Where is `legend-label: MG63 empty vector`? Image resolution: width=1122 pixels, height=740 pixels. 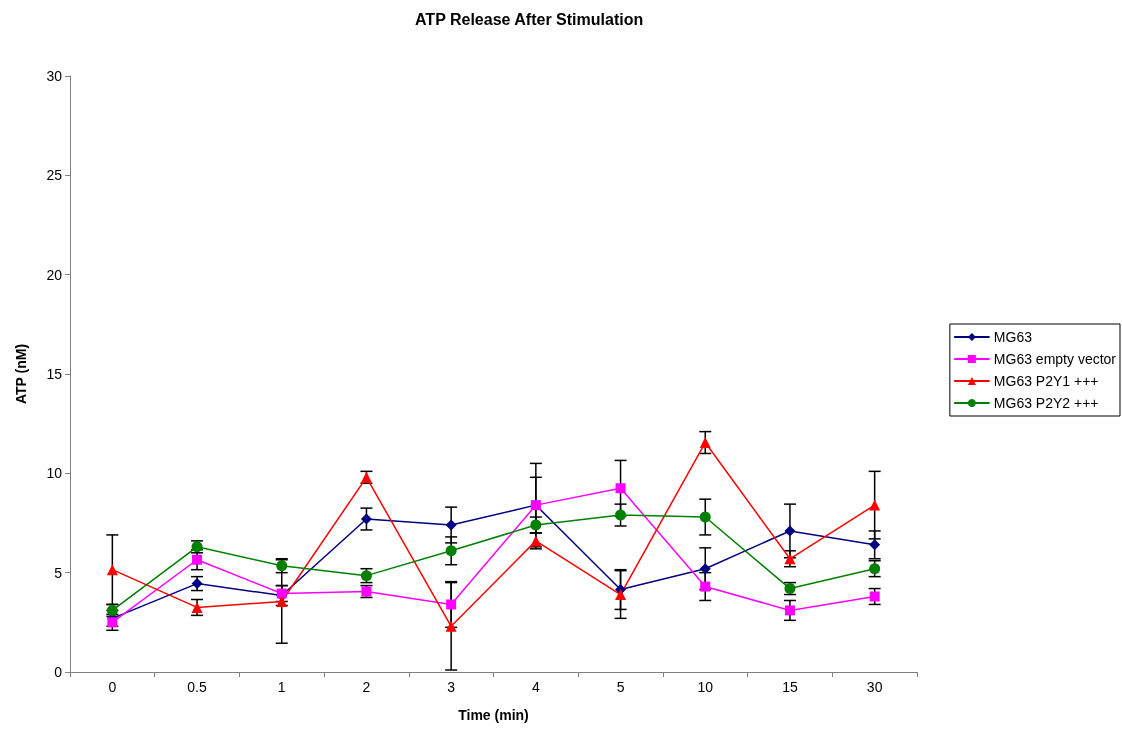
legend-label: MG63 empty vector is located at coordinates (1055, 359).